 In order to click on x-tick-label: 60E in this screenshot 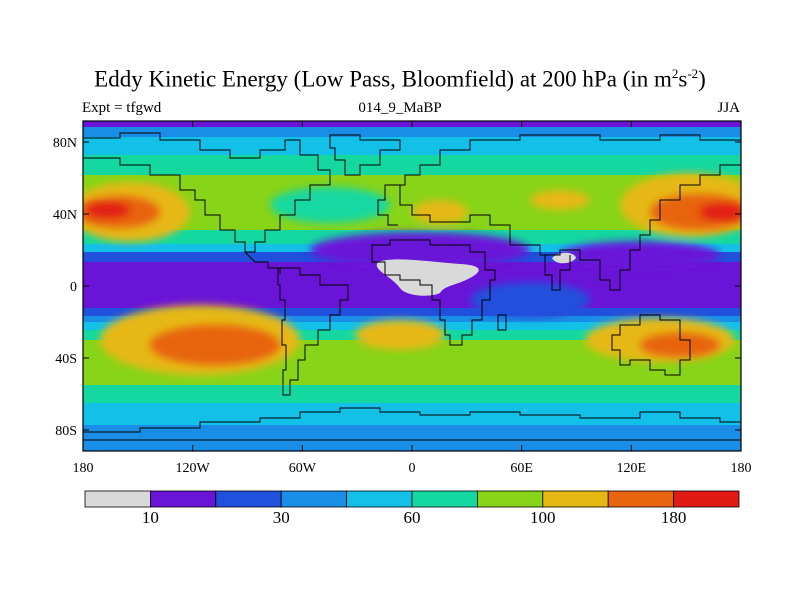, I will do `click(521, 468)`.